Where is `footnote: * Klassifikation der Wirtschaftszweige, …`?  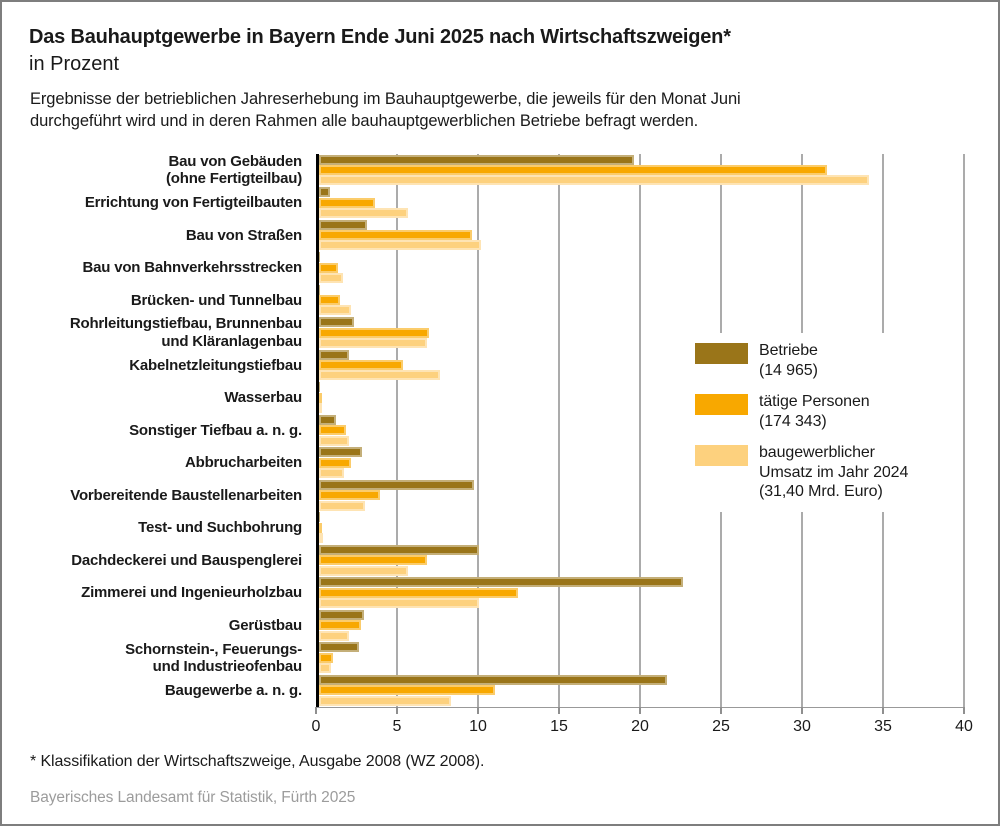
footnote: * Klassifikation der Wirtschaftszweige, … is located at coordinates (257, 761).